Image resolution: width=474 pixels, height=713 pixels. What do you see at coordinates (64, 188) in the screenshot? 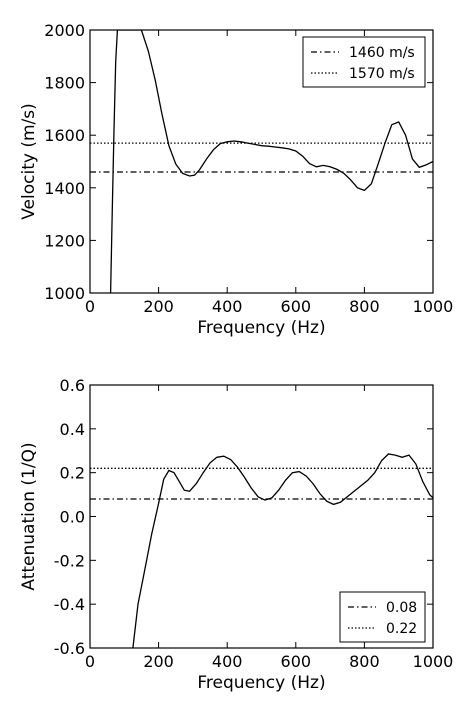
I see `velocity-y-tick-label: 1400` at bounding box center [64, 188].